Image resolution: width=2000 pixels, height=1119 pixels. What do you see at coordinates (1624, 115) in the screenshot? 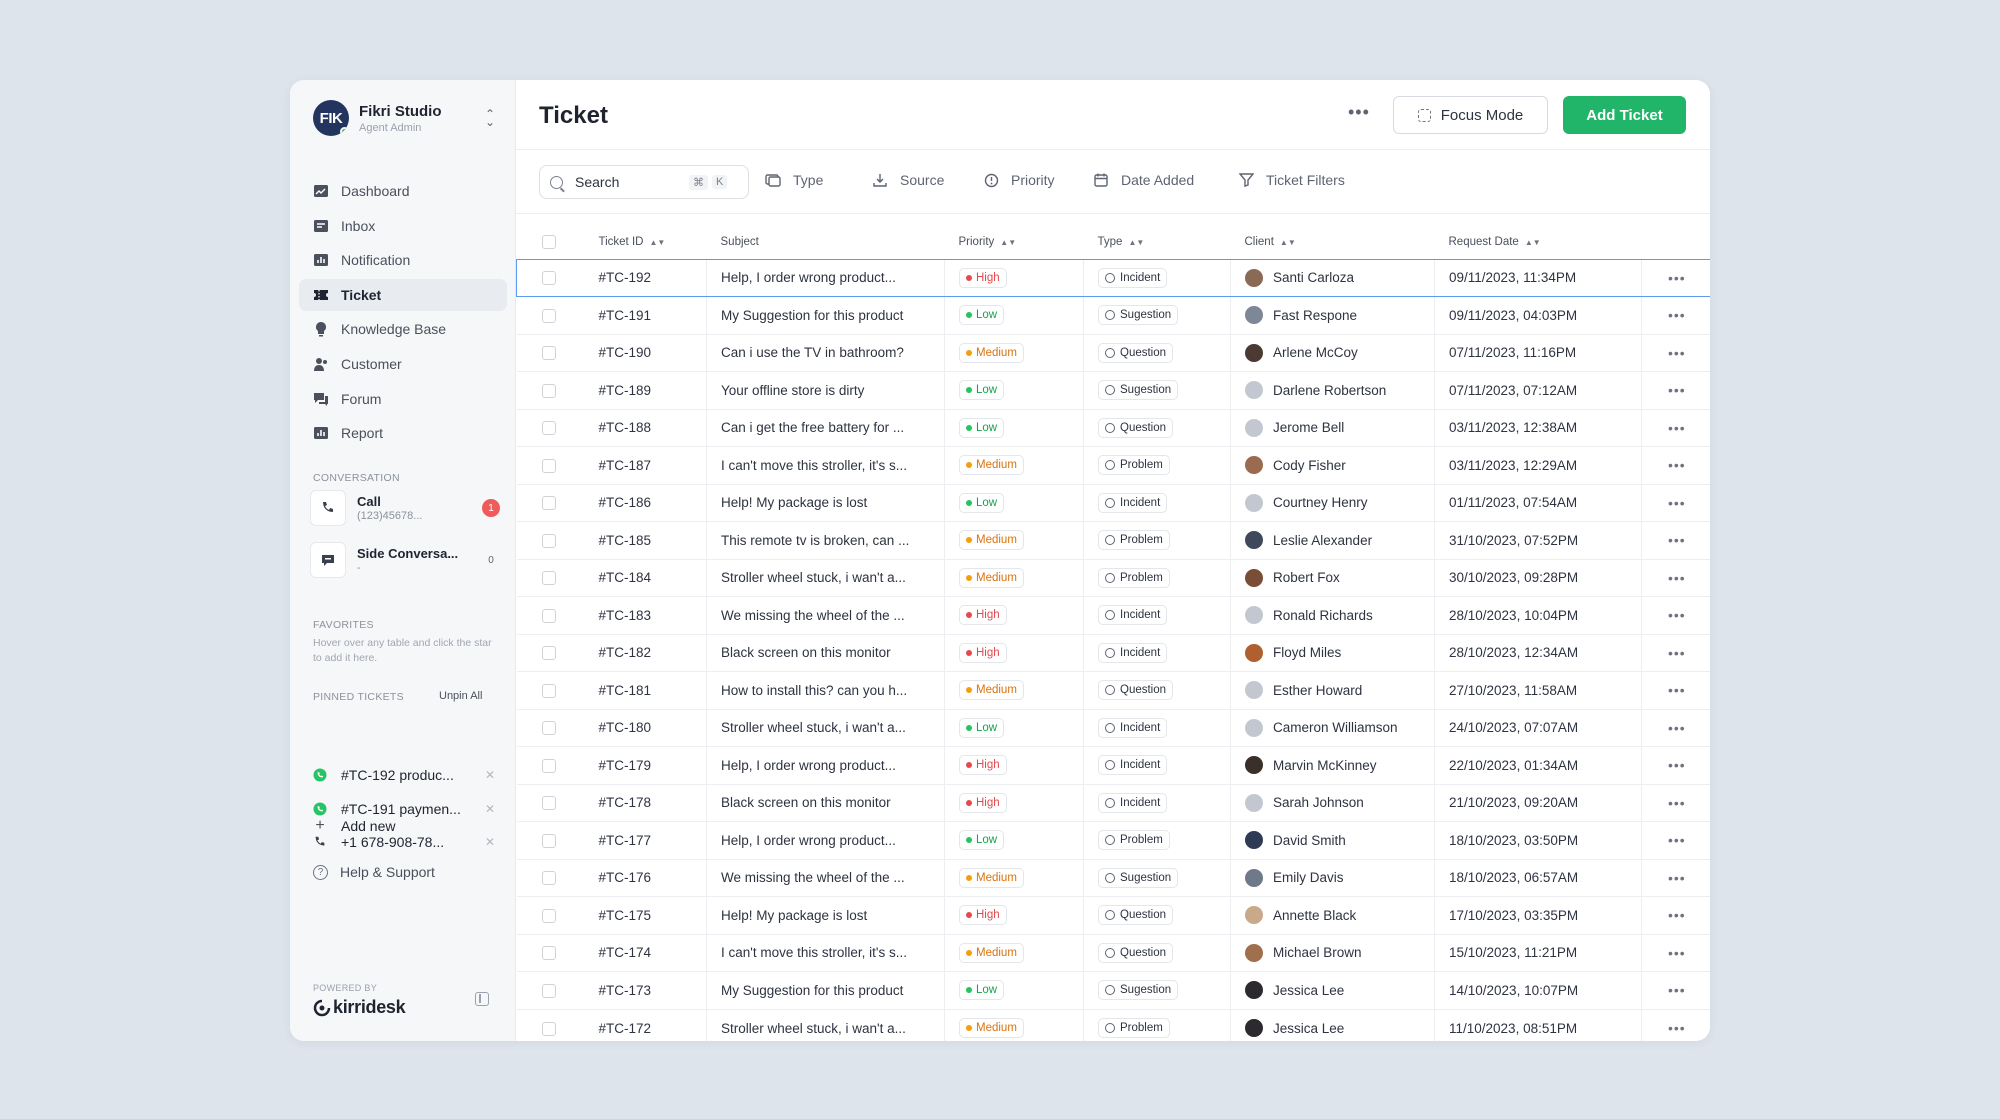
I see `add-ticket-button: Add Ticket` at bounding box center [1624, 115].